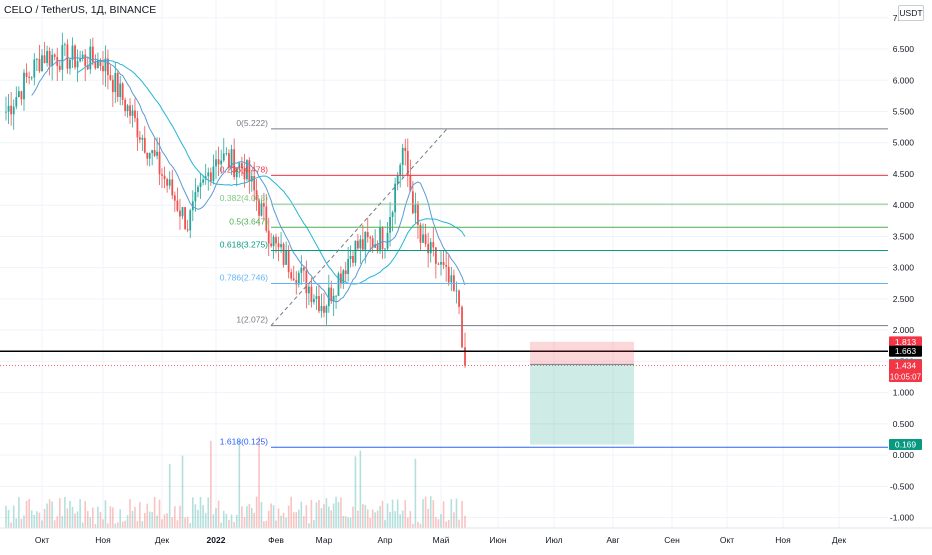 The image size is (932, 555). What do you see at coordinates (911, 13) in the screenshot?
I see `currency-button: USDT` at bounding box center [911, 13].